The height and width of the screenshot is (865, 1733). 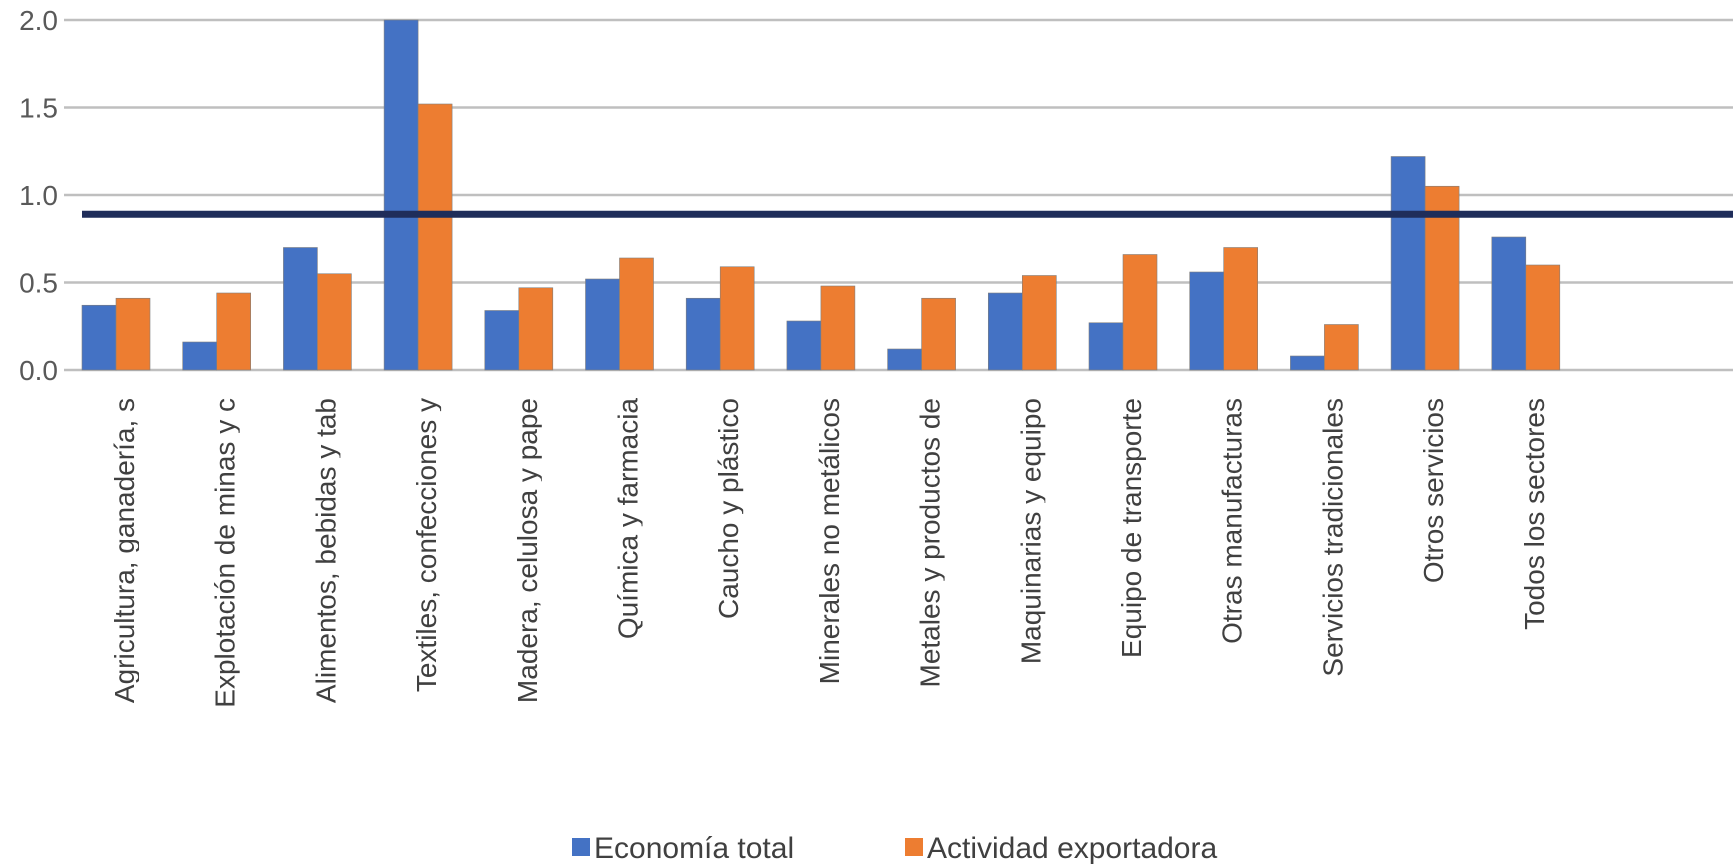 What do you see at coordinates (1072, 848) in the screenshot?
I see `legend-label: Actividad exportadora` at bounding box center [1072, 848].